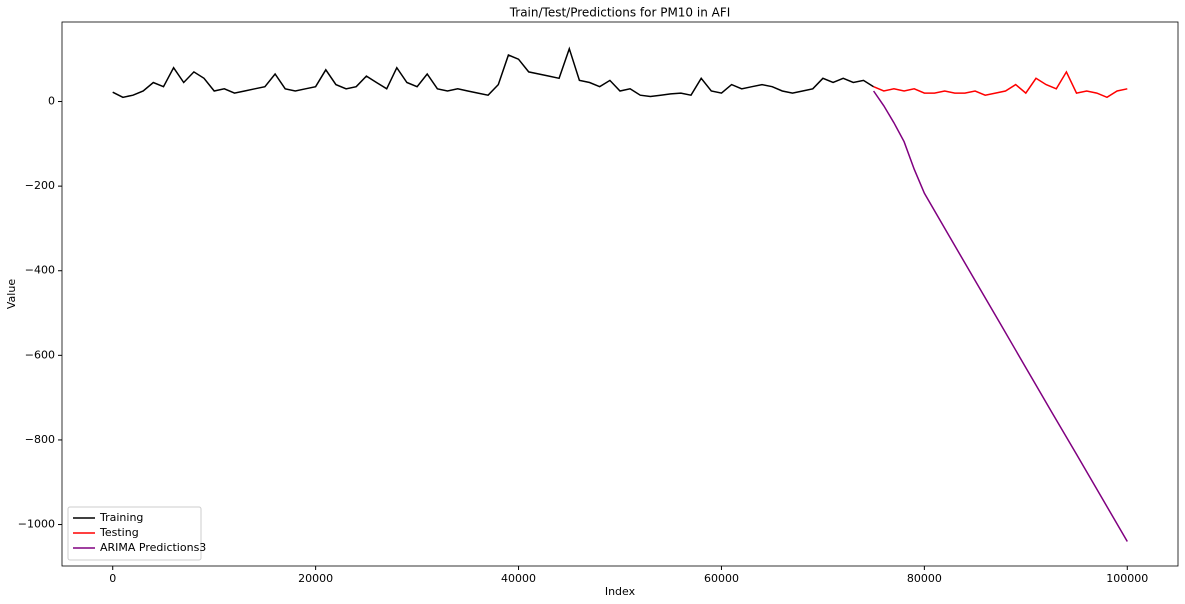 Image resolution: width=1185 pixels, height=604 pixels. Describe the element at coordinates (315, 578) in the screenshot. I see `x-tick-label: 20000` at that location.